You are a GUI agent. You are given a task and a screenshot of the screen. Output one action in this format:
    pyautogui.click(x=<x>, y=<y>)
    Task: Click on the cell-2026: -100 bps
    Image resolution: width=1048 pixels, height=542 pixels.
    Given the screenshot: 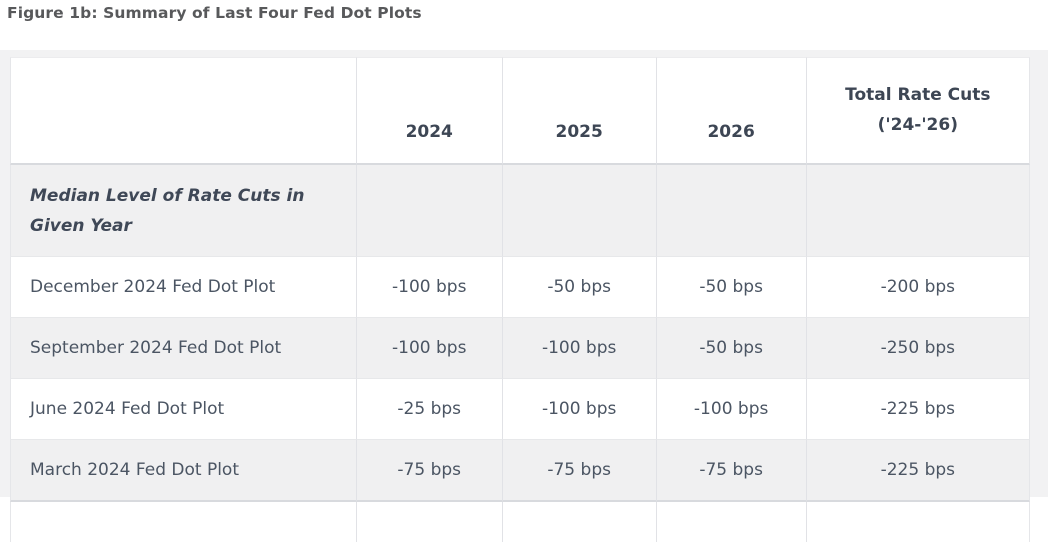 What is the action you would take?
    pyautogui.click(x=731, y=409)
    